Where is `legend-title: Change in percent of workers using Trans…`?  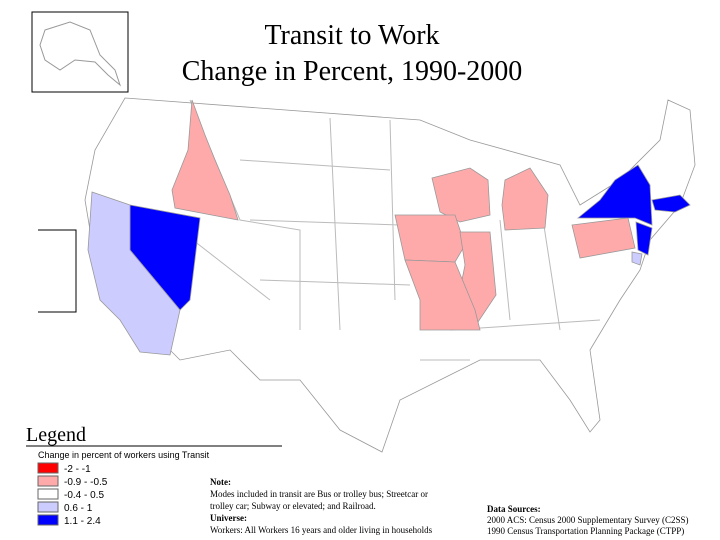 legend-title: Change in percent of workers using Trans… is located at coordinates (124, 455).